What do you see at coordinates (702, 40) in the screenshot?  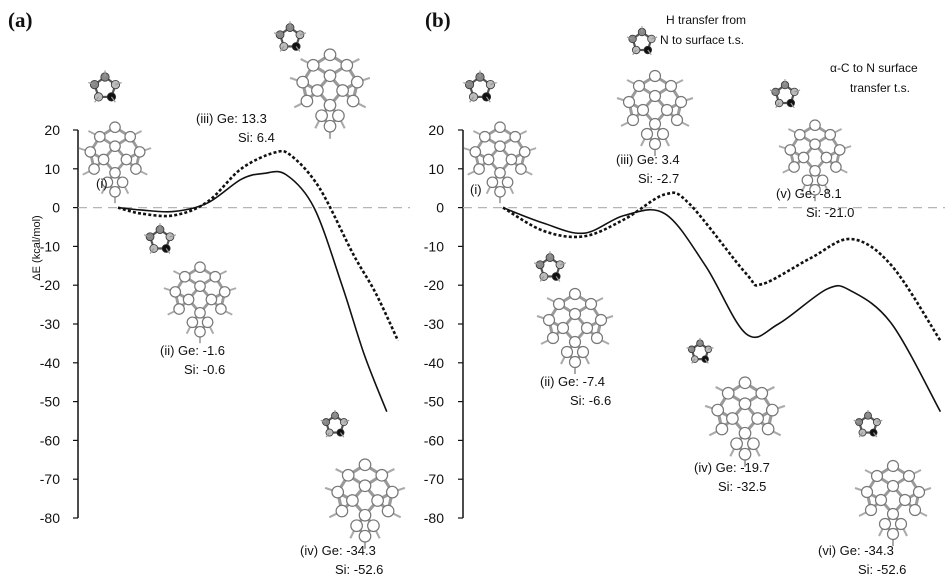 I see `annotation-h-transfer-line2: N to surface t.s.` at bounding box center [702, 40].